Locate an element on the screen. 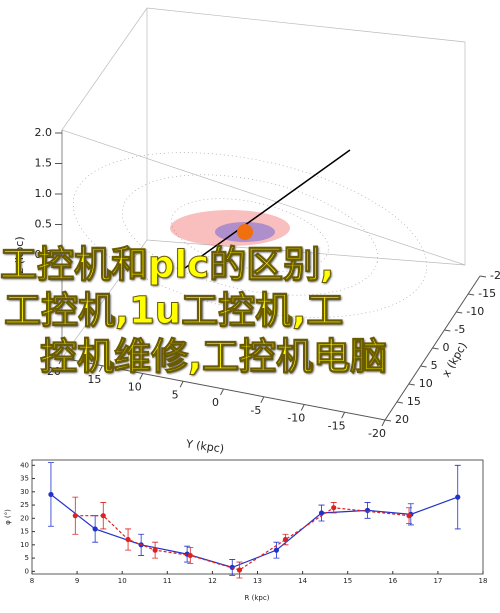  x-tick-label: 13 is located at coordinates (257, 581).